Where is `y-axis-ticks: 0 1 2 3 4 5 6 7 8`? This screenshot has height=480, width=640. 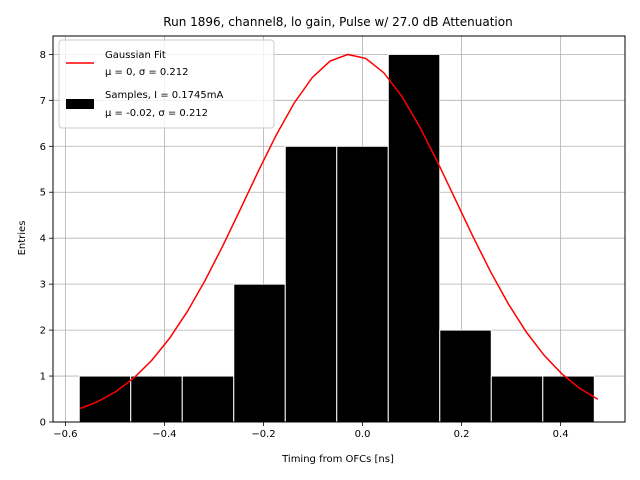 y-axis-ticks: 0 1 2 3 4 5 6 7 8 is located at coordinates (46, 239).